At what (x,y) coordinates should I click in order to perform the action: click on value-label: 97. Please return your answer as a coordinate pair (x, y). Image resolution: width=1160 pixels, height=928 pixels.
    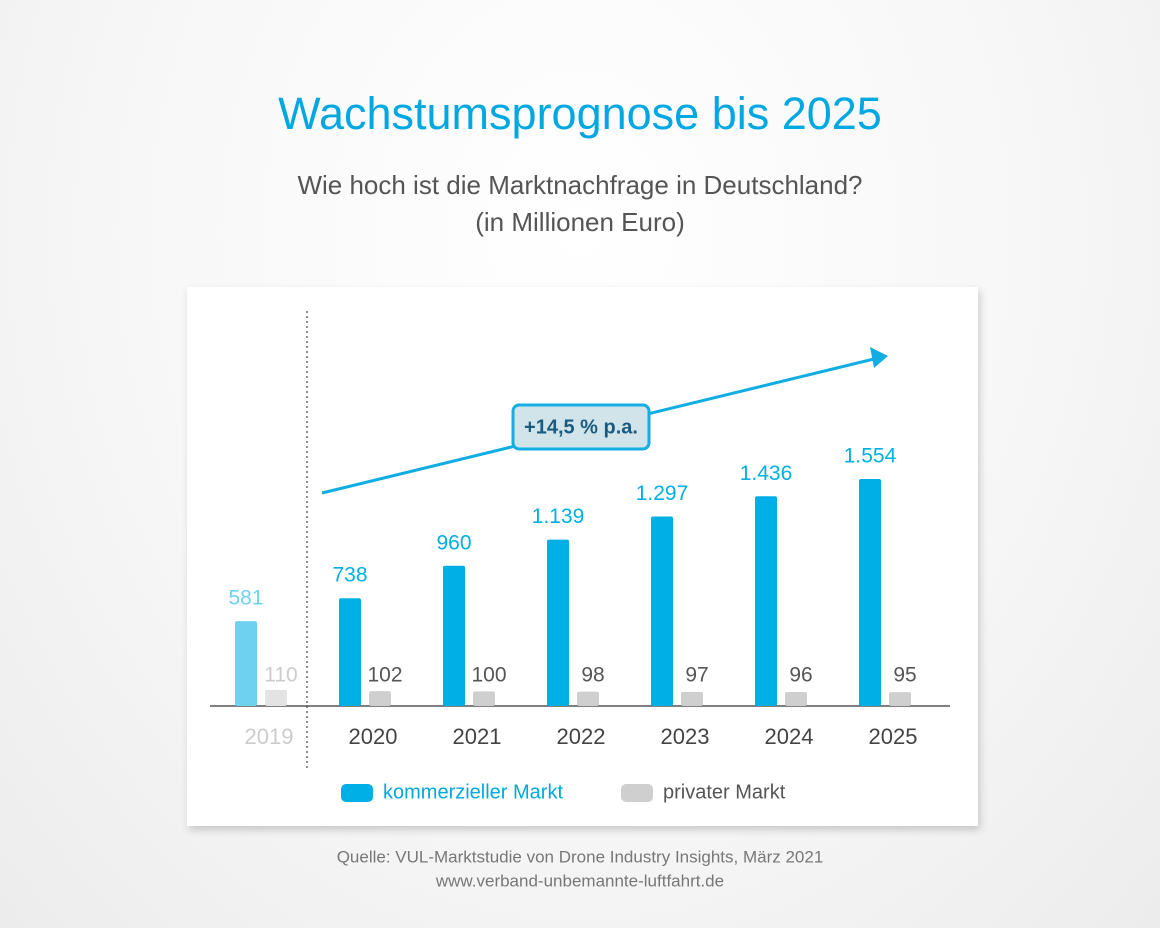
    Looking at the image, I should click on (696, 675).